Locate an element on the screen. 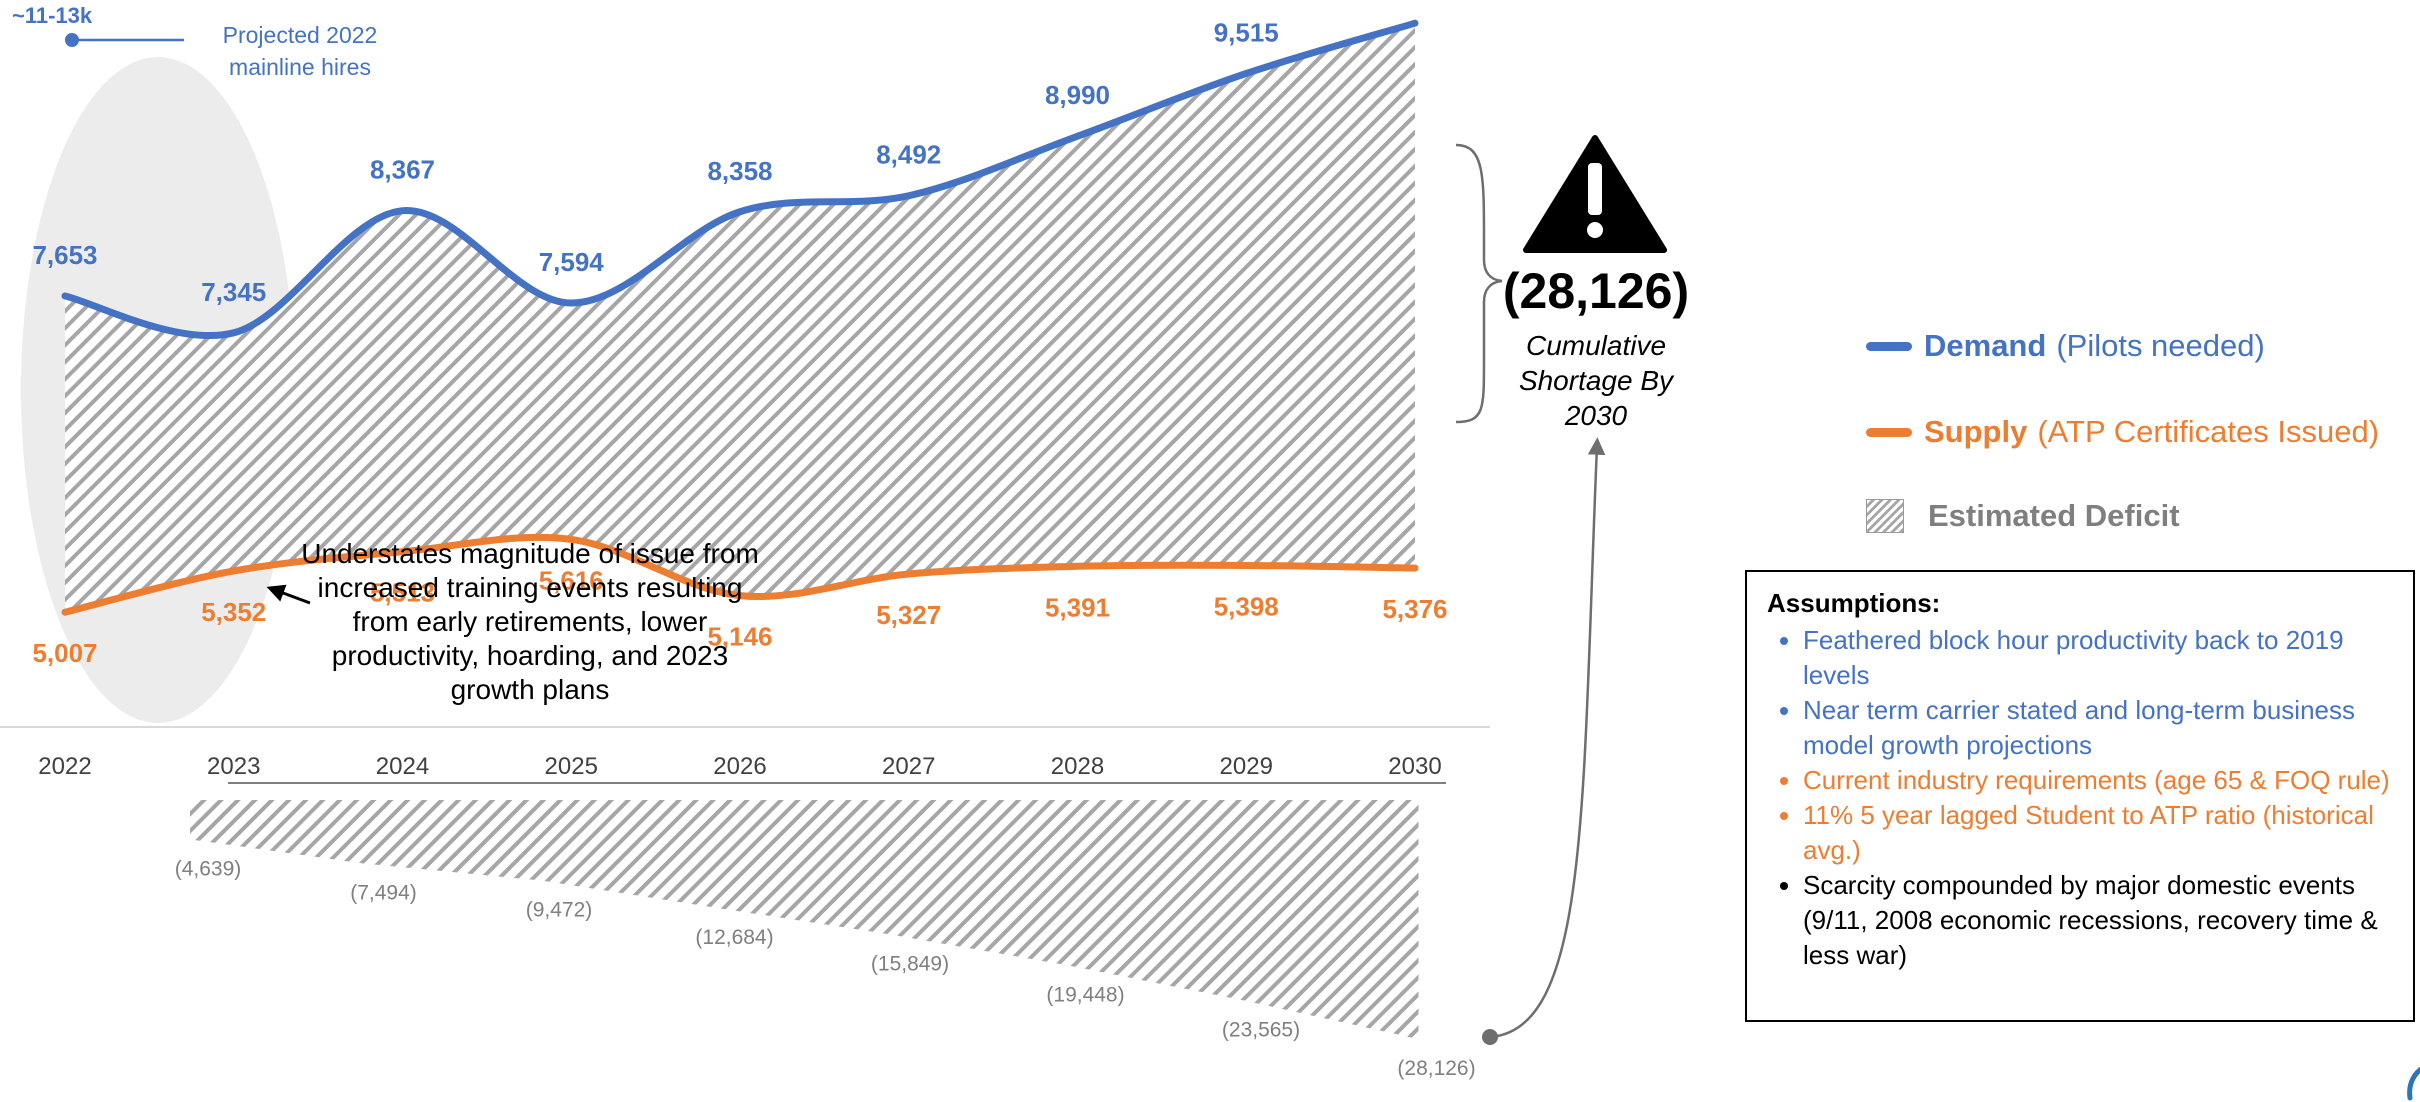  cumulative-shortage-area is located at coordinates (804, 920).